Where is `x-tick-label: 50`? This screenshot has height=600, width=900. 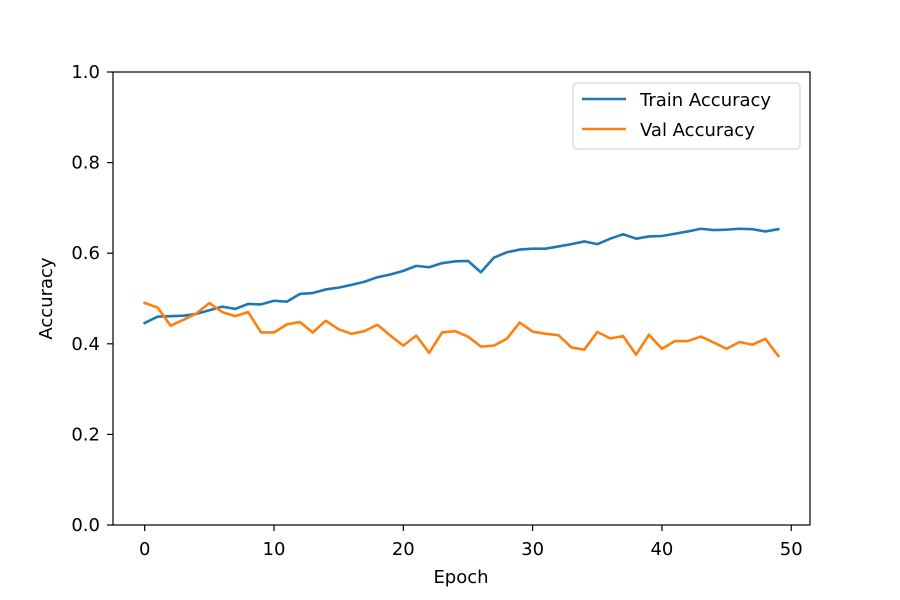
x-tick-label: 50 is located at coordinates (791, 549).